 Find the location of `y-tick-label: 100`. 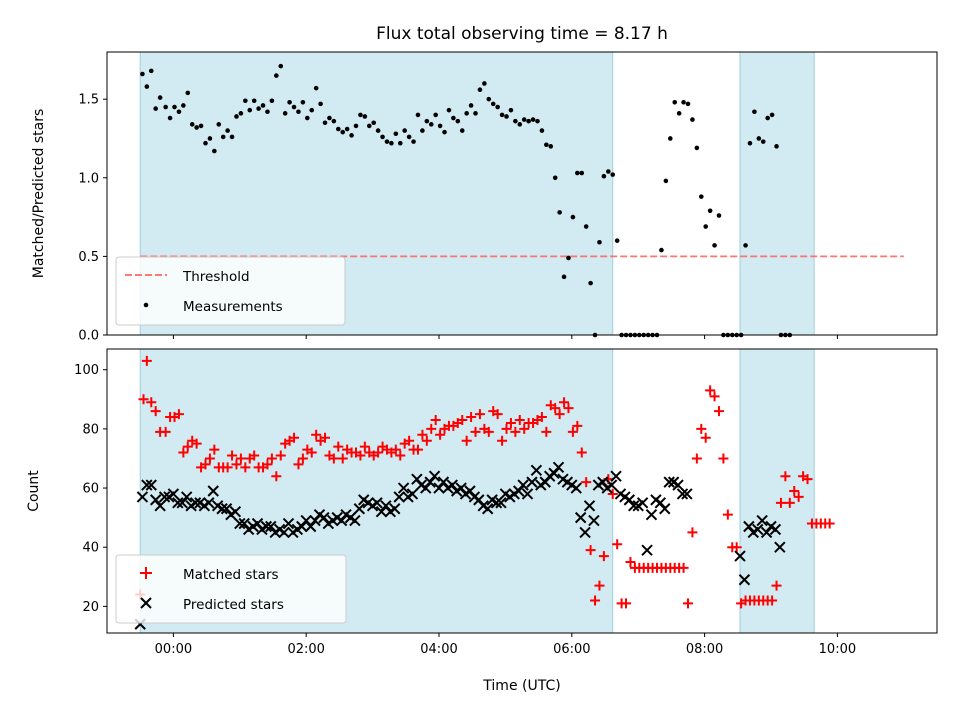

y-tick-label: 100 is located at coordinates (86, 370).